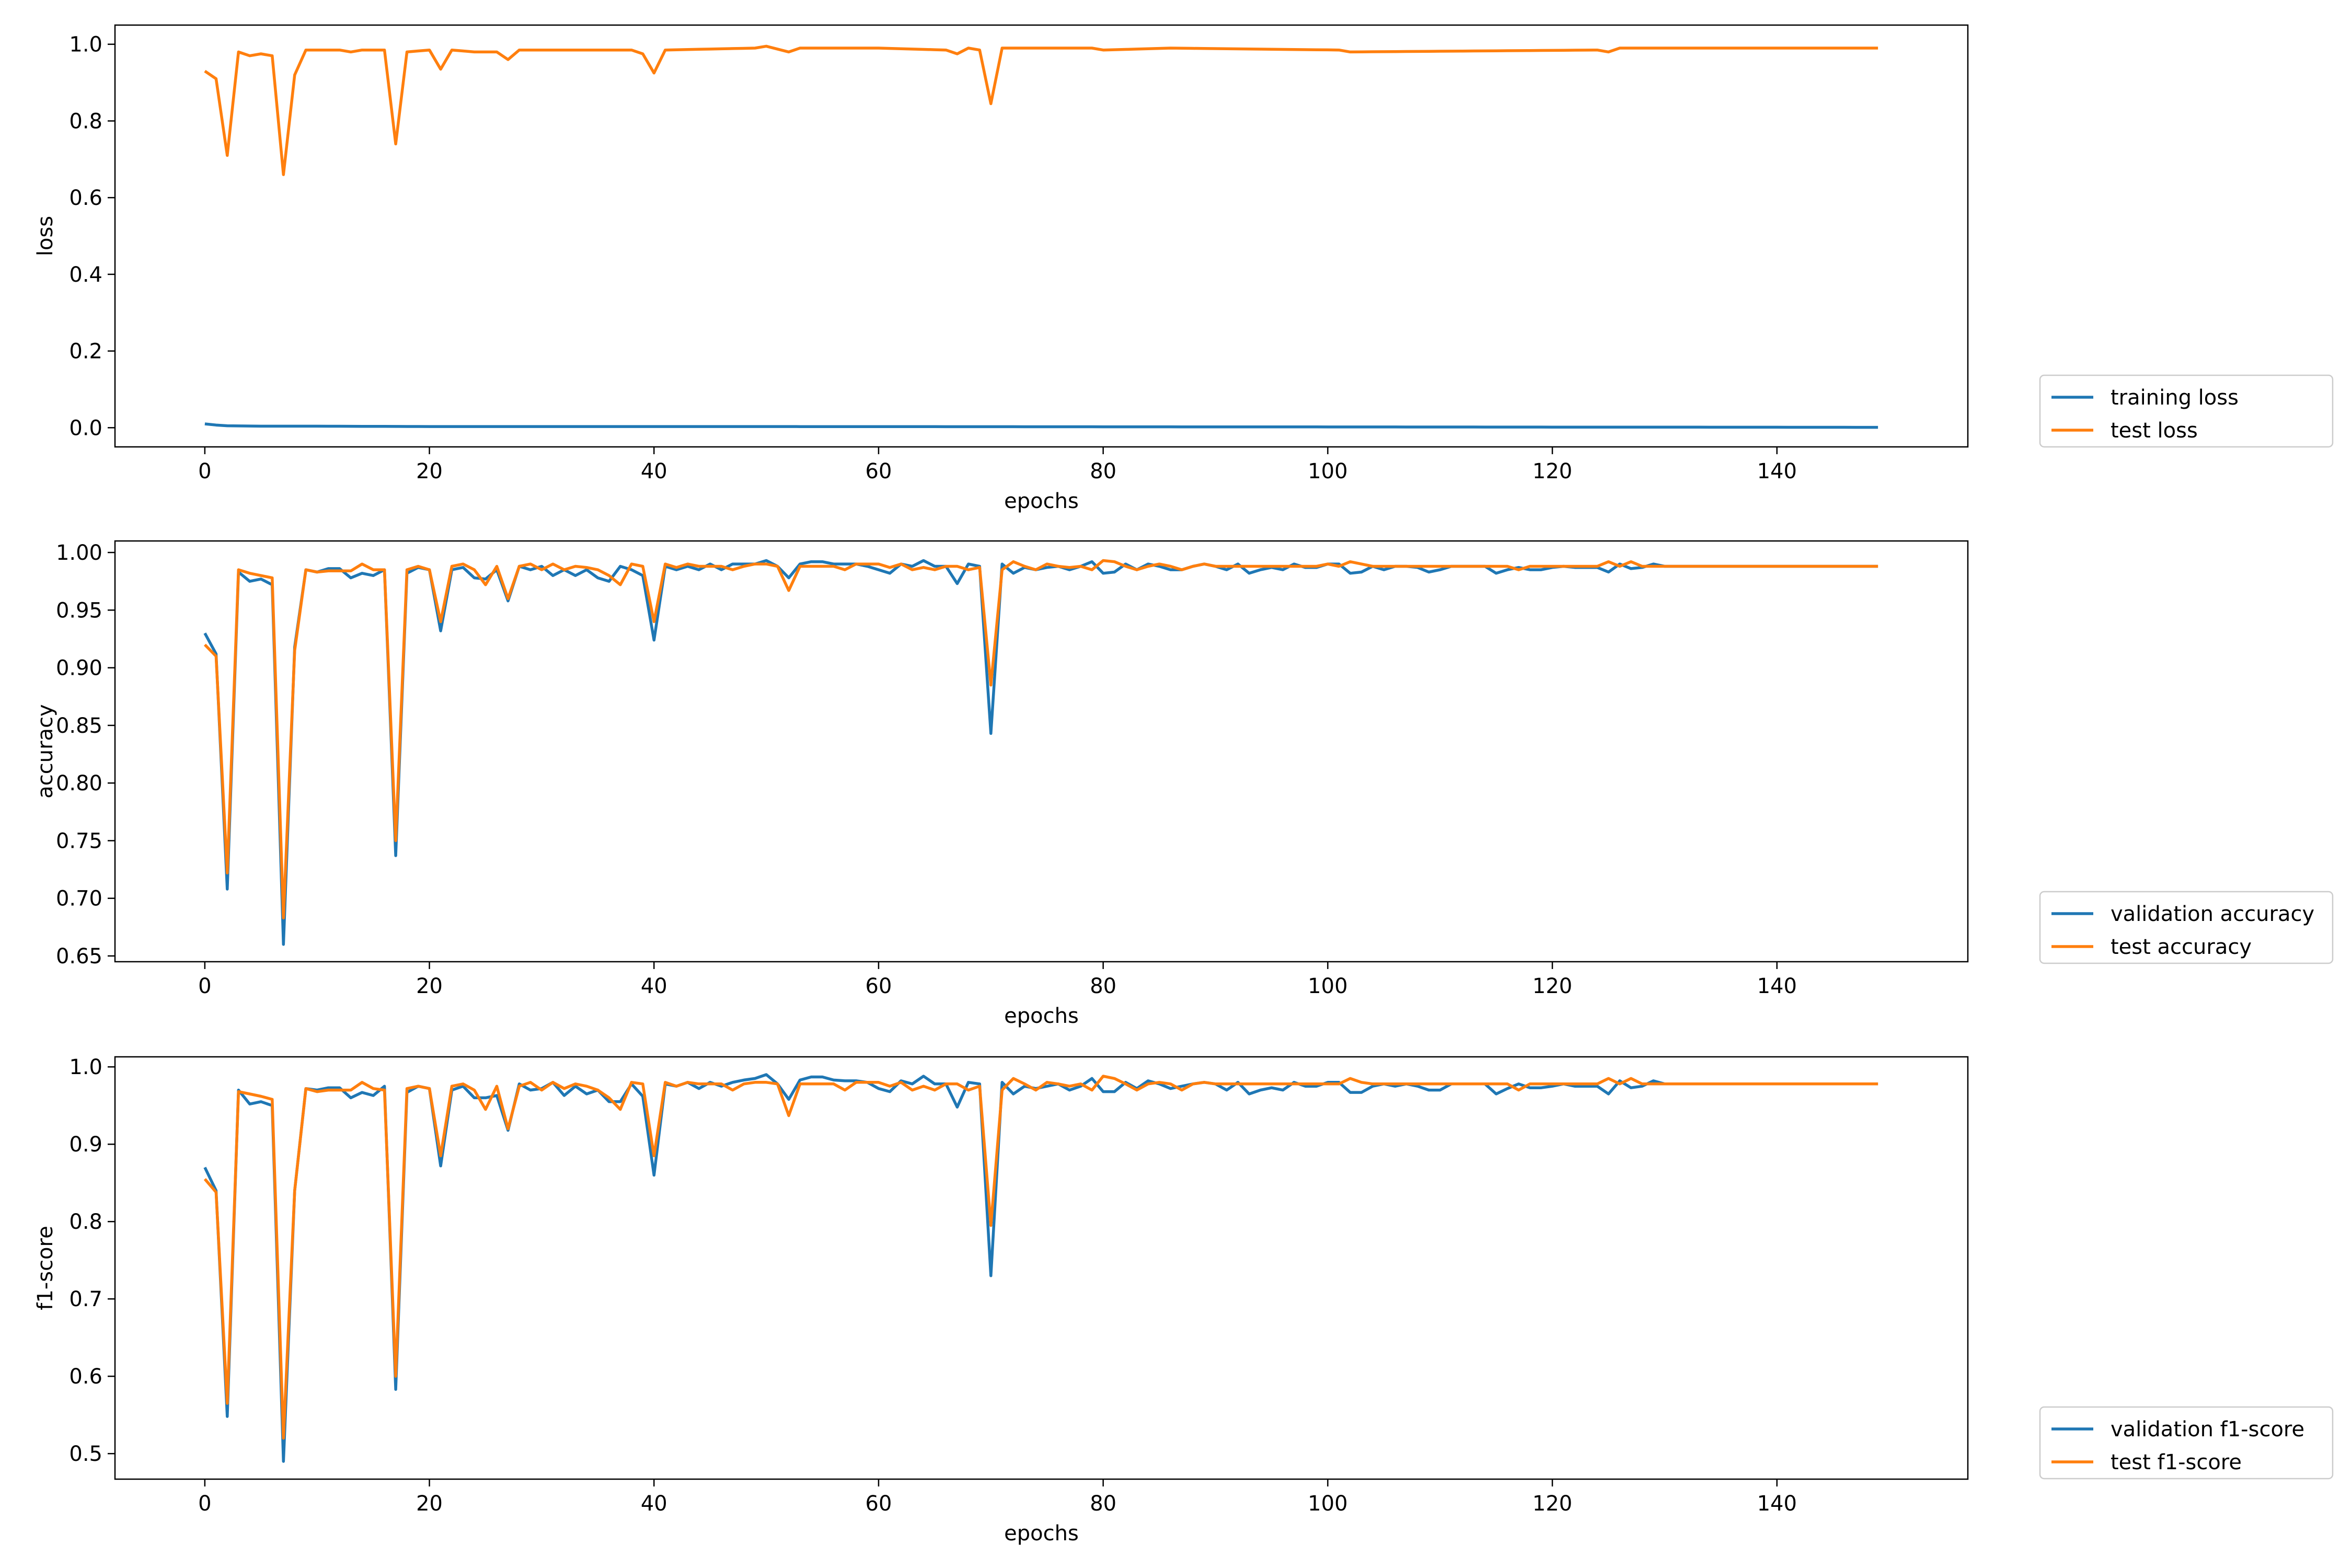  Describe the element at coordinates (79, 726) in the screenshot. I see `y-tick-label: 0.85` at that location.